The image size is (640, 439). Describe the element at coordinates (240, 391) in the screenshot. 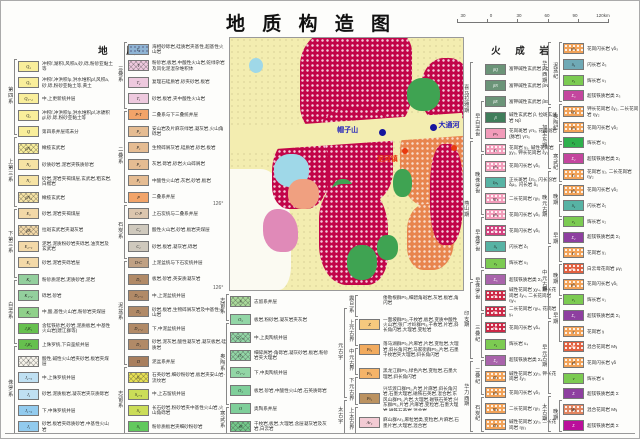

I see `legend-swatch: O₁` at that location.